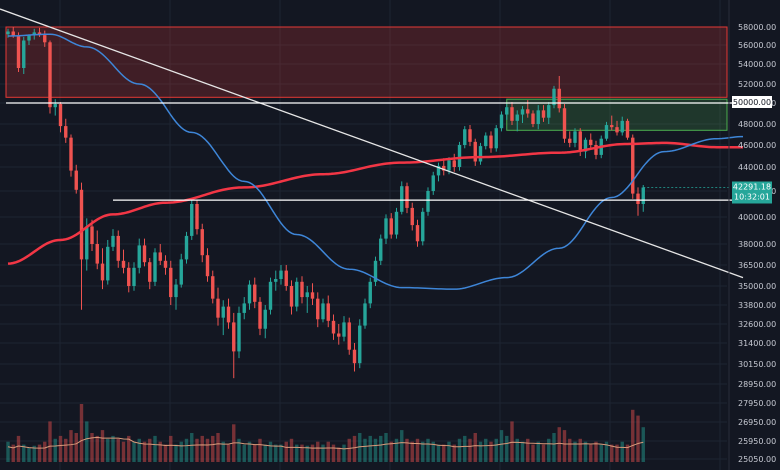 The image size is (780, 470). What do you see at coordinates (757, 305) in the screenshot?
I see `y-tick-label: 33800.00` at bounding box center [757, 305].